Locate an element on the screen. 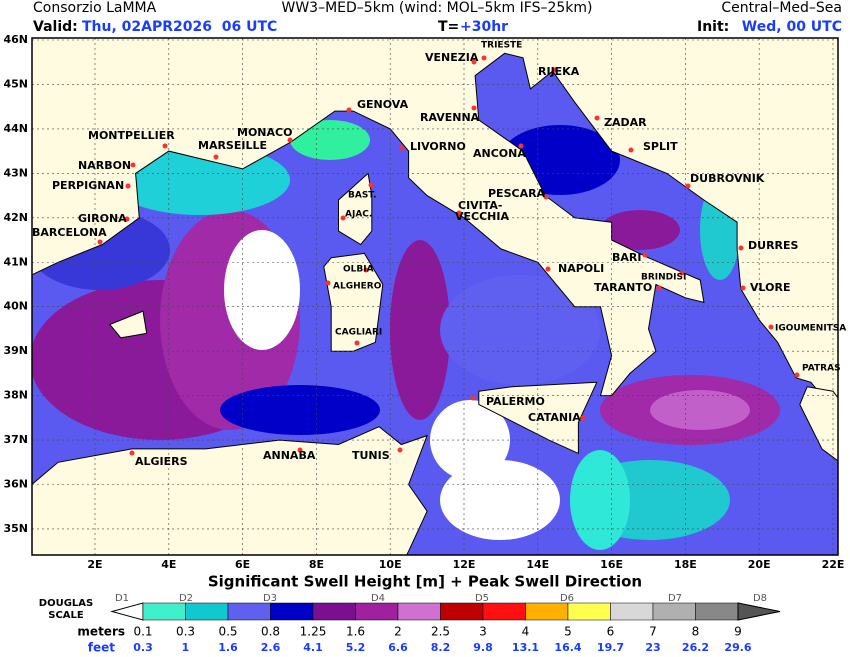 Image resolution: width=850 pixels, height=657 pixels. feet-value: 0.3 is located at coordinates (143, 647).